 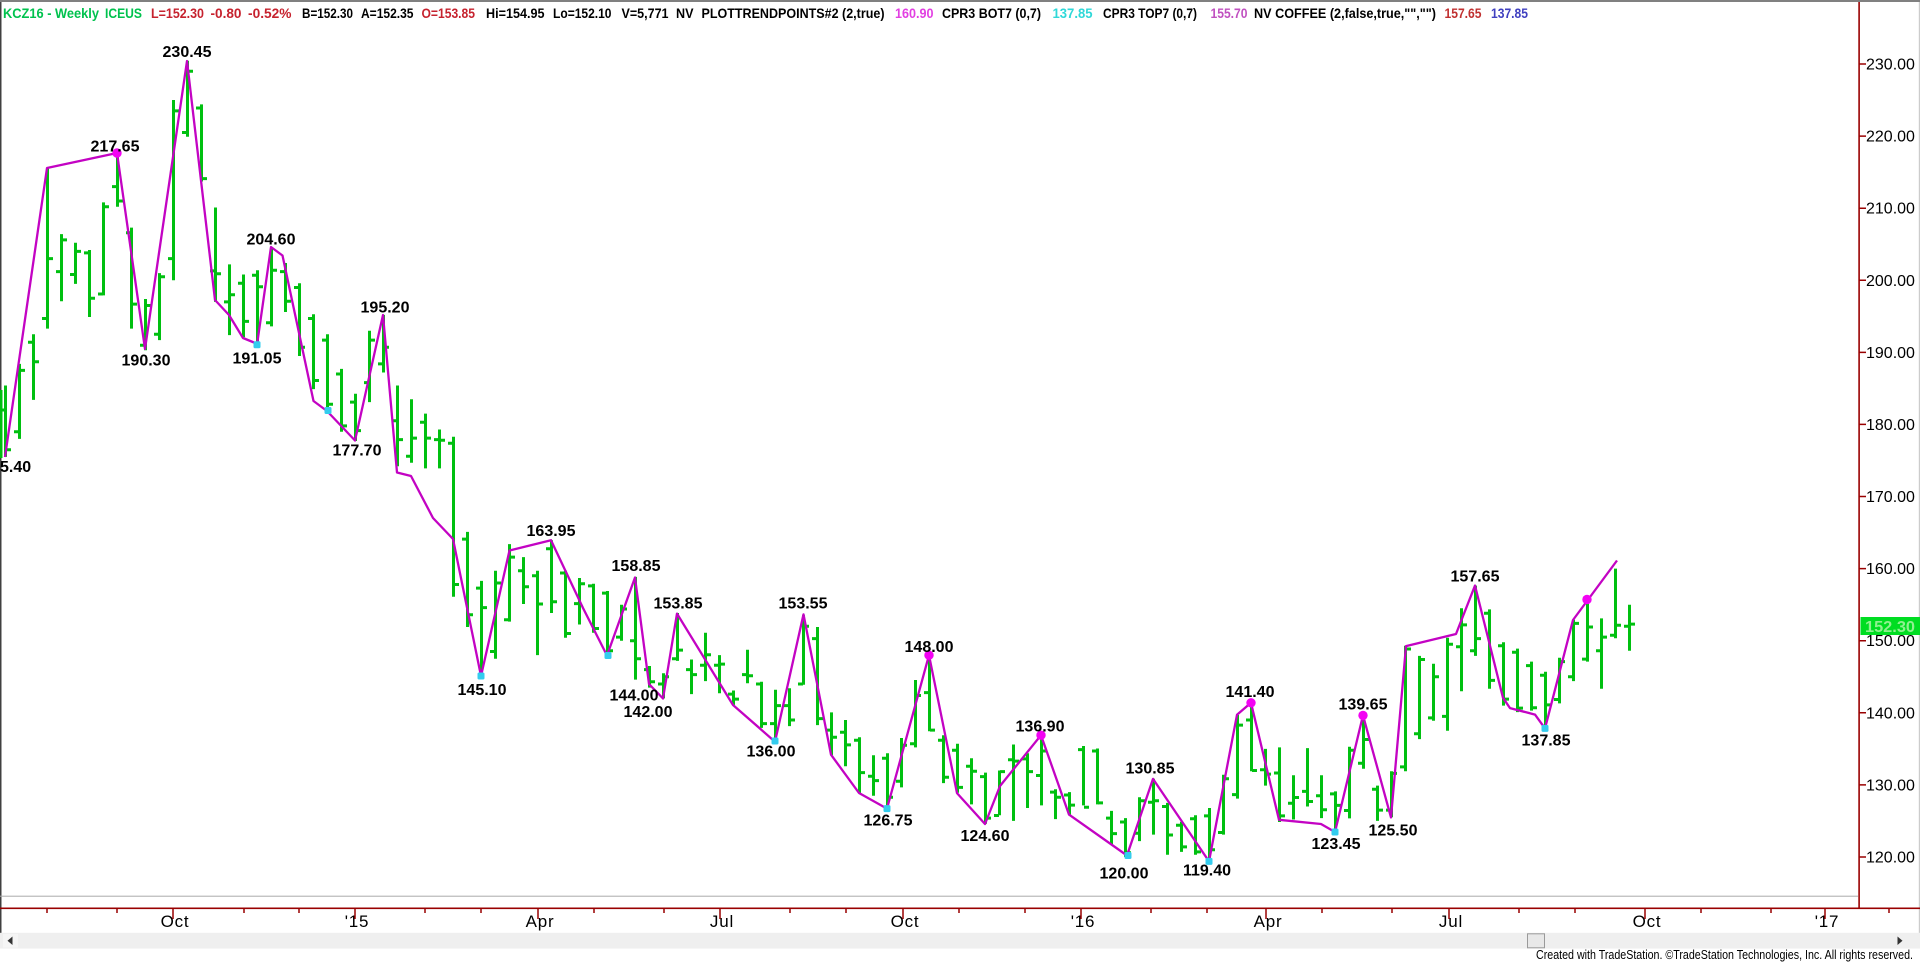 I want to click on svg-text: 140.00, so click(x=1890, y=713).